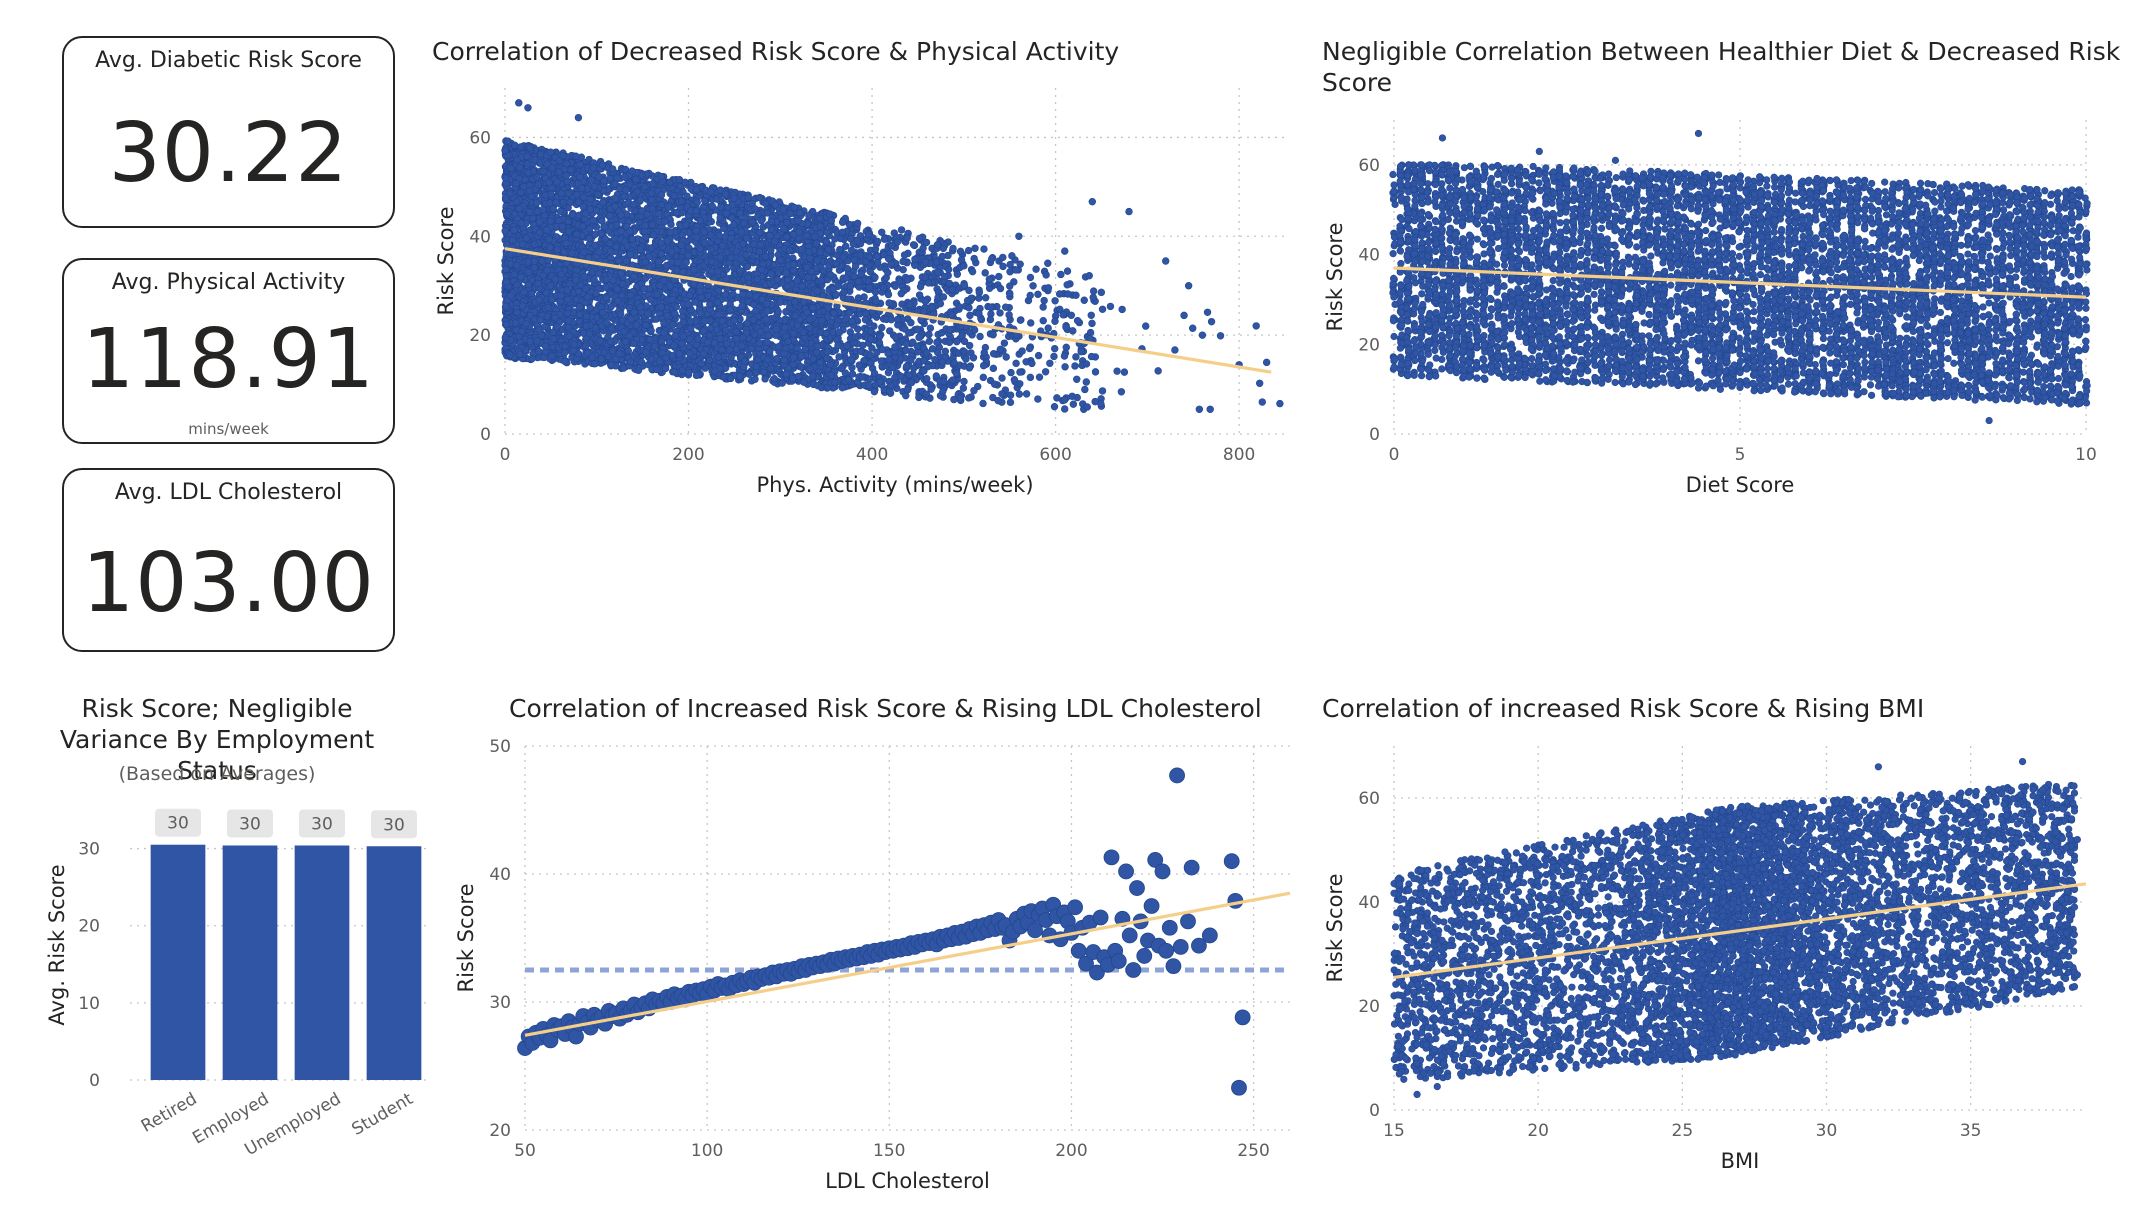 This screenshot has width=2132, height=1232. I want to click on x-tick-label: 800, so click(1239, 455).